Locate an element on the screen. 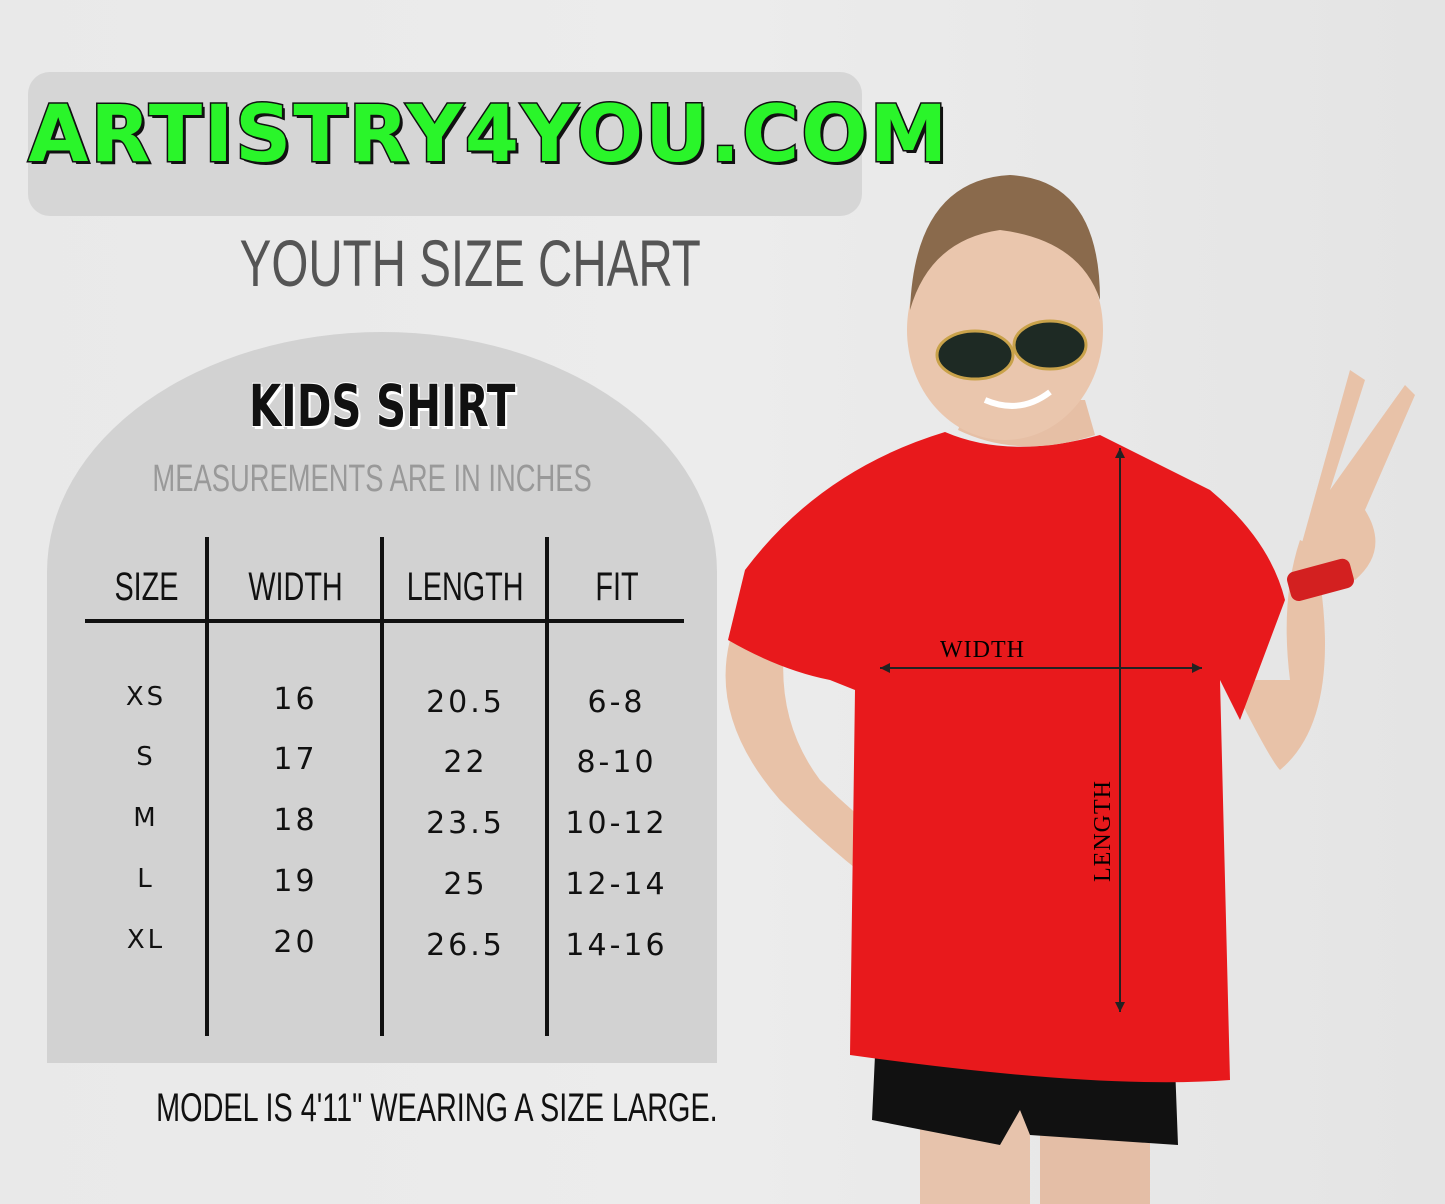 Image resolution: width=1445 pixels, height=1204 pixels. size-cell: M is located at coordinates (146, 818).